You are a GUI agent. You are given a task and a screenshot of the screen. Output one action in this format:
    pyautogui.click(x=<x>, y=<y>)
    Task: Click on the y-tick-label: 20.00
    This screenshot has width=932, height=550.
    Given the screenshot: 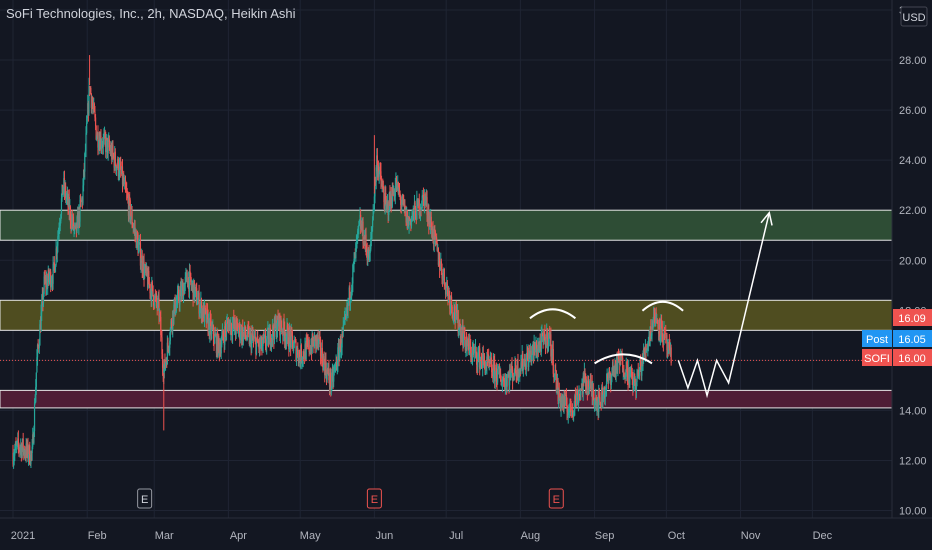 What is the action you would take?
    pyautogui.click(x=913, y=261)
    